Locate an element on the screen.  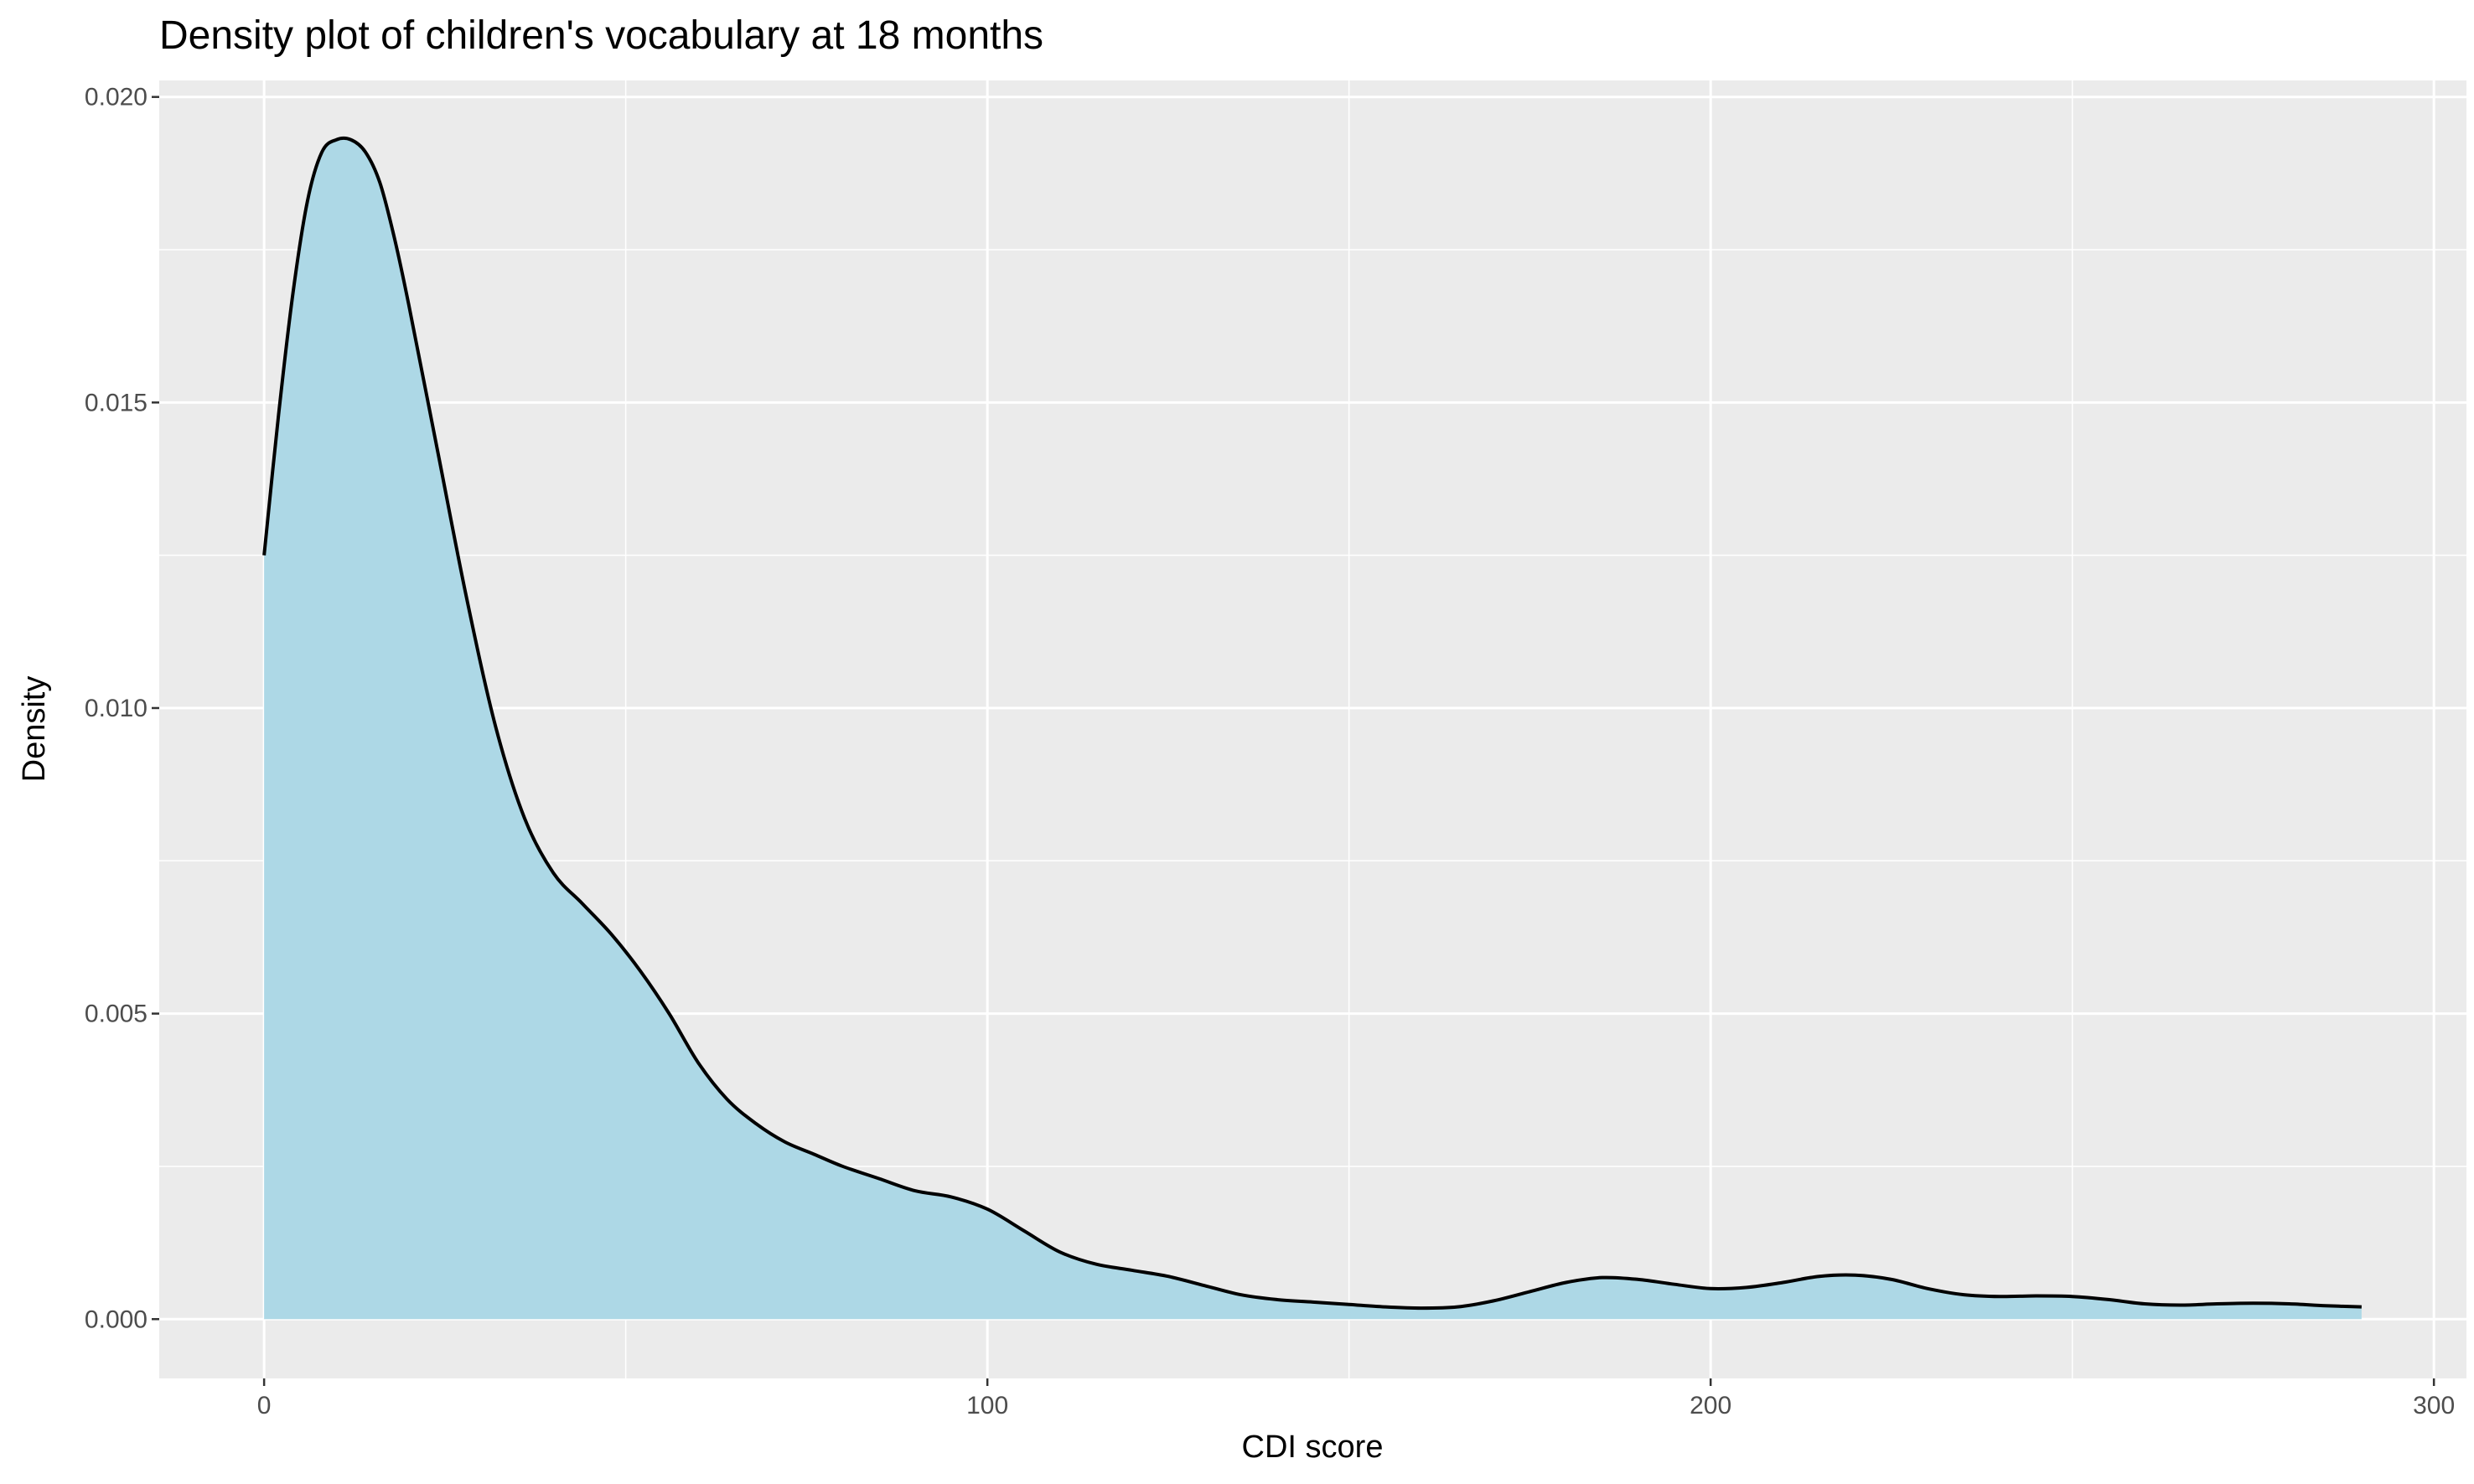
x-axis: 0 100 200 300 is located at coordinates (1356, 1399).